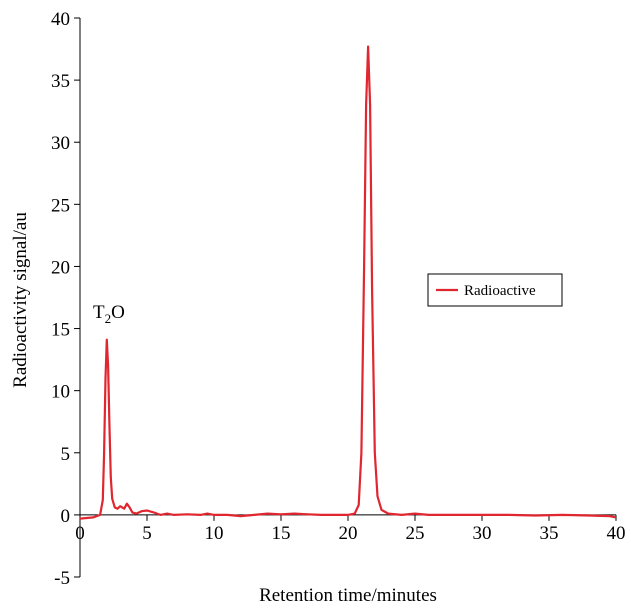  What do you see at coordinates (549, 533) in the screenshot?
I see `x-tick-label: 35` at bounding box center [549, 533].